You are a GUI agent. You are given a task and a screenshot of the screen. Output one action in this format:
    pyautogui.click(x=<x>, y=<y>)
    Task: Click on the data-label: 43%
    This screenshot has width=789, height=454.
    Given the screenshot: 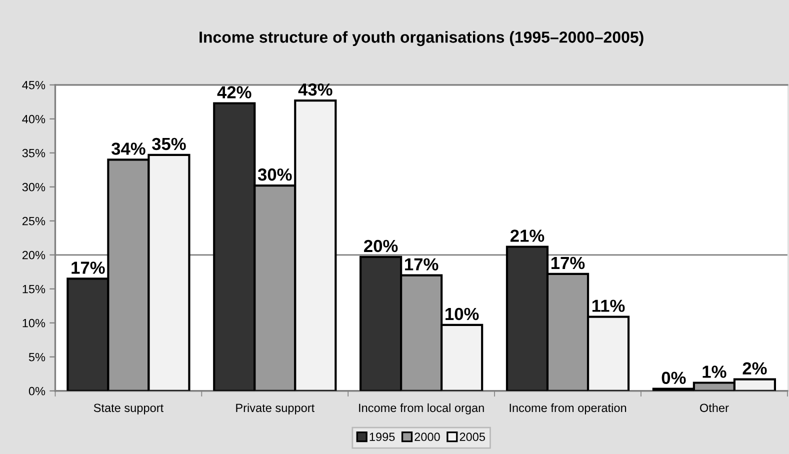 What is the action you would take?
    pyautogui.click(x=315, y=89)
    